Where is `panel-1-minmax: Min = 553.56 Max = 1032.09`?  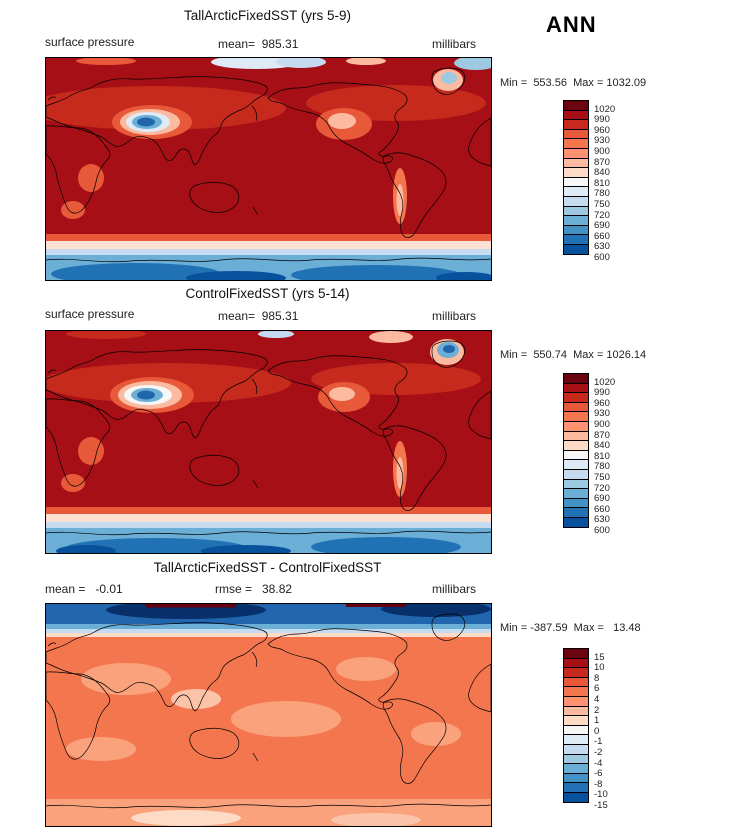 panel-1-minmax: Min = 553.56 Max = 1032.09 is located at coordinates (573, 83).